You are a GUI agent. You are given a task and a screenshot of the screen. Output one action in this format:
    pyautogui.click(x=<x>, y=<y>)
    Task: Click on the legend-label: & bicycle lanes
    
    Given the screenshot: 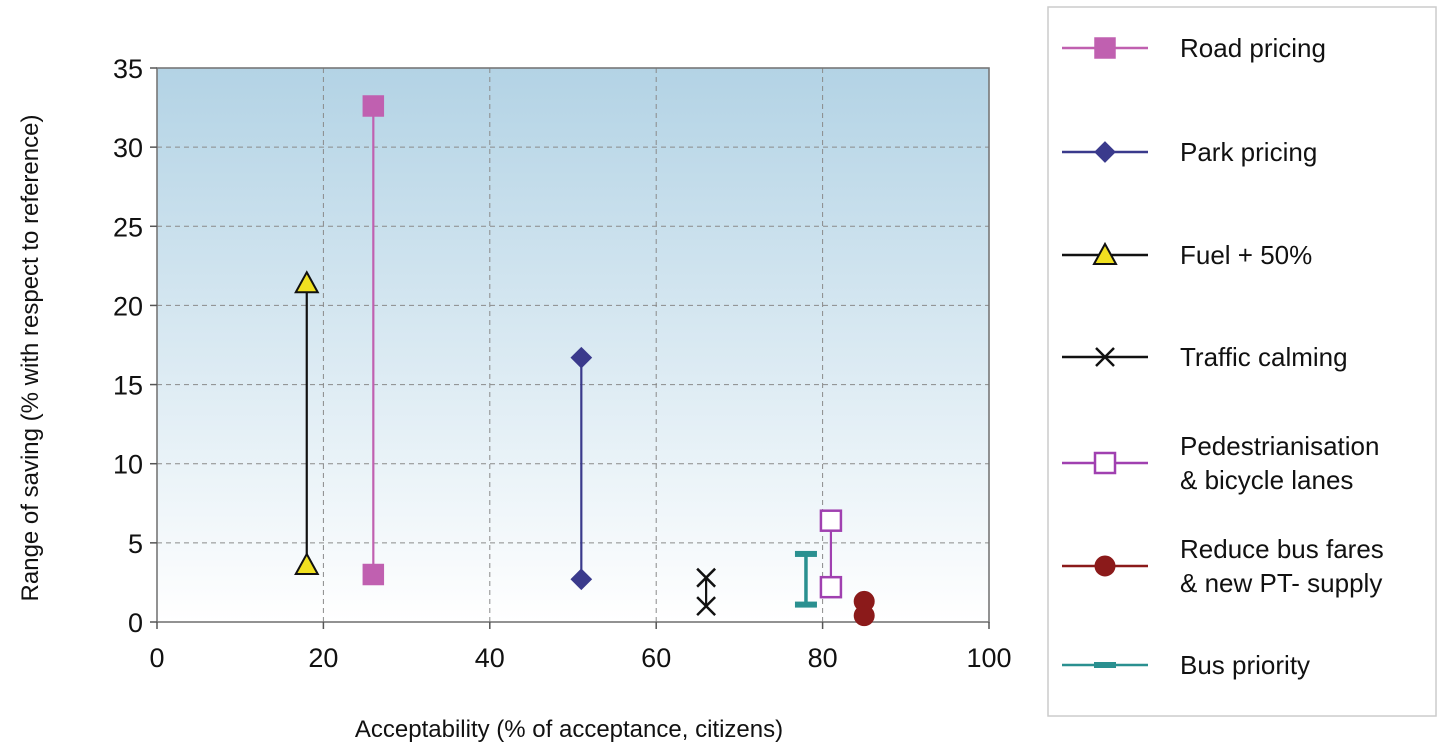 What is the action you would take?
    pyautogui.click(x=1266, y=480)
    